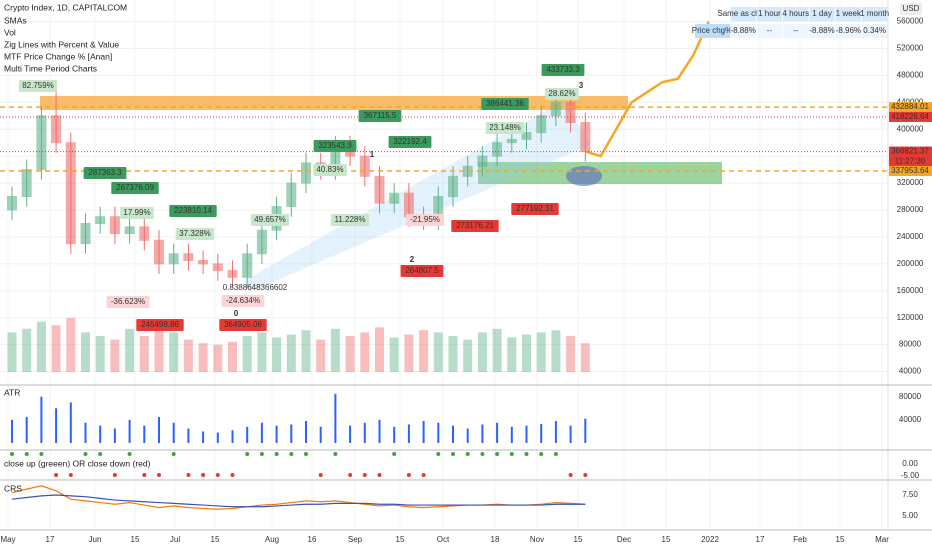 This screenshot has width=932, height=550. What do you see at coordinates (537, 539) in the screenshot?
I see `x-tick-label: Nov` at bounding box center [537, 539].